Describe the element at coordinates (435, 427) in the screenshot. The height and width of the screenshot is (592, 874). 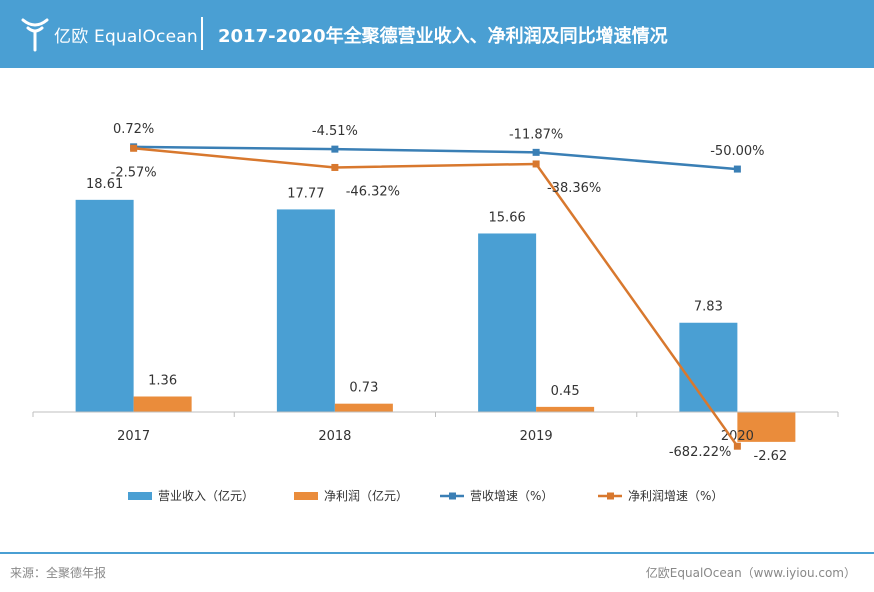
I see `x-axis: 2017 2018 2019 2020` at that location.